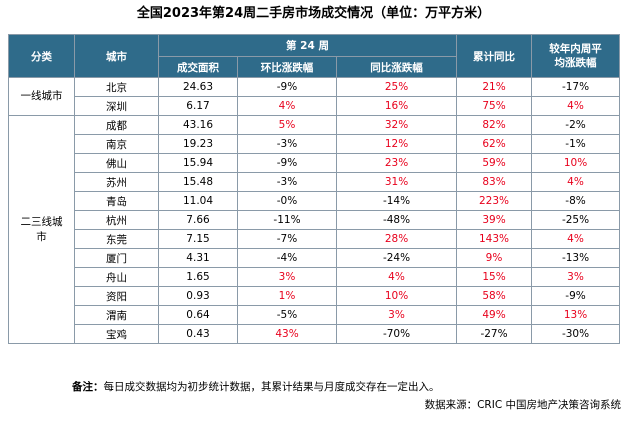 This screenshot has height=421, width=627. Describe the element at coordinates (494, 315) in the screenshot. I see `cell-cumulative: 49%` at that location.